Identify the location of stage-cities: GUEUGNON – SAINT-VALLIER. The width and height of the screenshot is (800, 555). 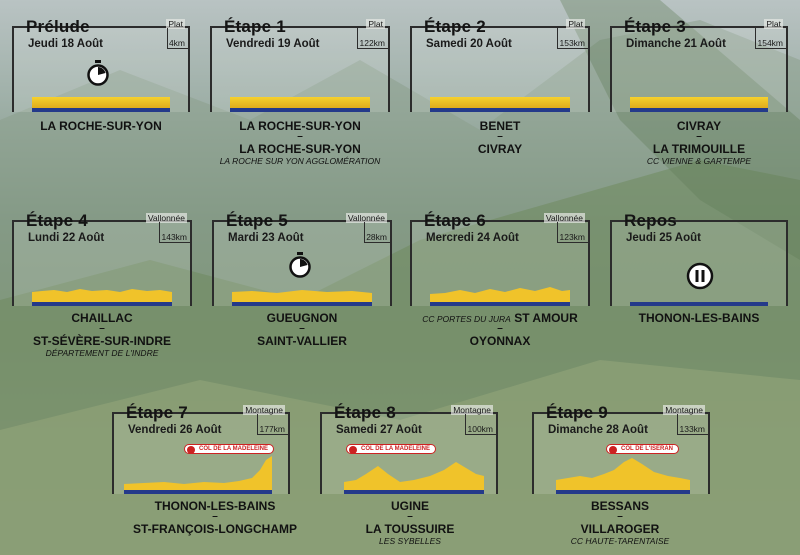
(302, 329).